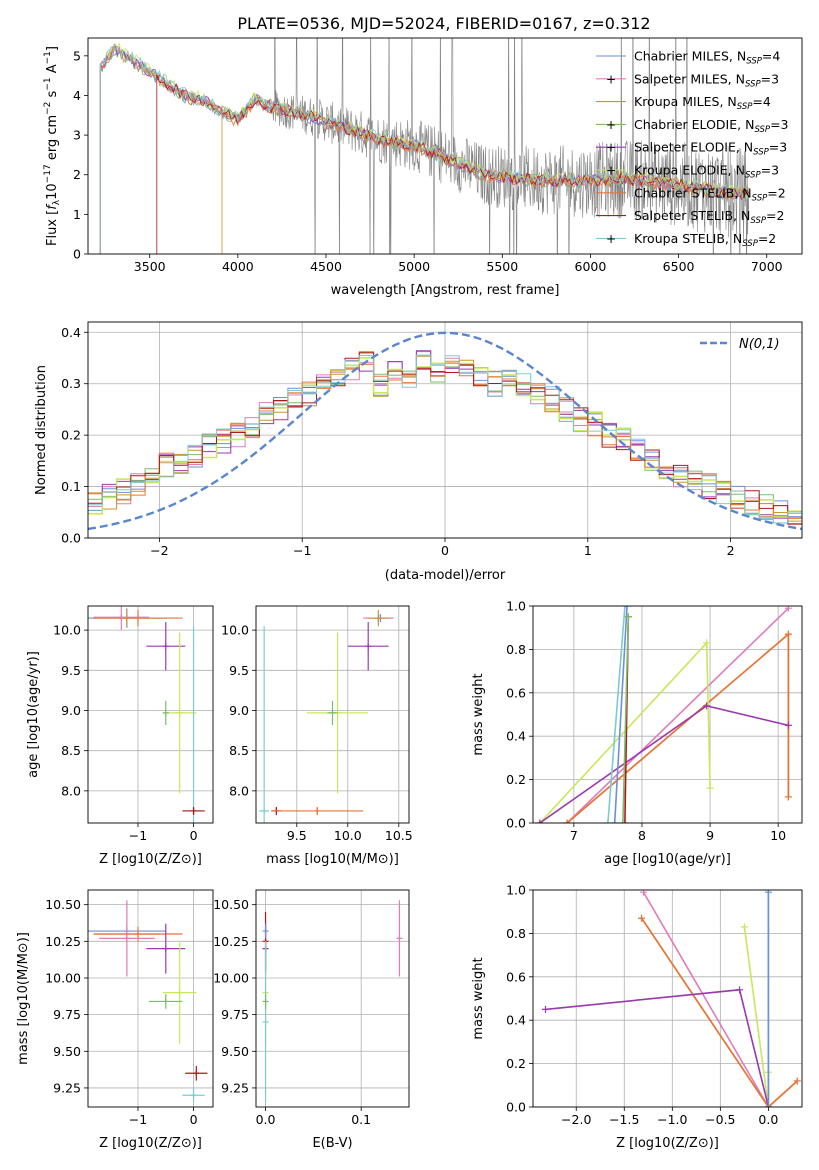  I want to click on normal-curve, so click(445, 431).